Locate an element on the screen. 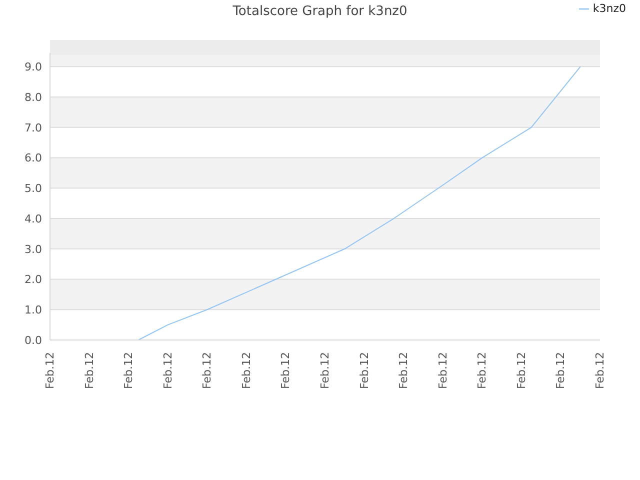  y-tick-label: 3.0 is located at coordinates (33, 249).